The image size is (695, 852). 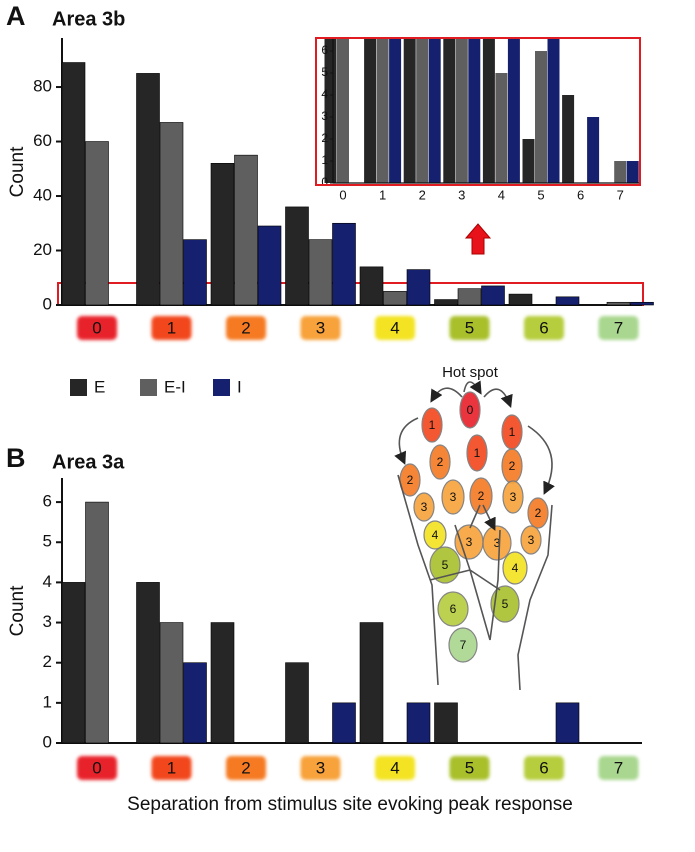 I want to click on inset-y-tick-label: 4, so click(x=324, y=94).